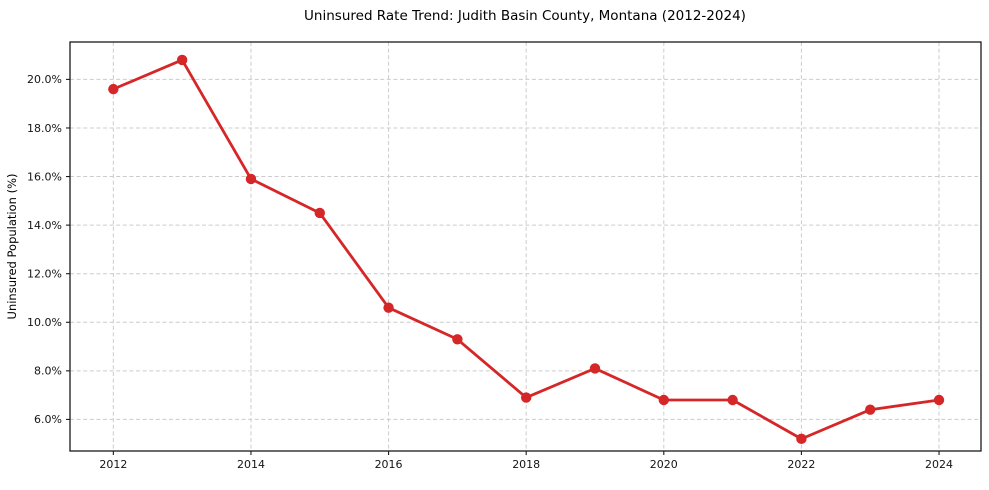 Image resolution: width=989 pixels, height=490 pixels. Describe the element at coordinates (12, 247) in the screenshot. I see `y-axis-label: Uninsured Population (%)` at that location.